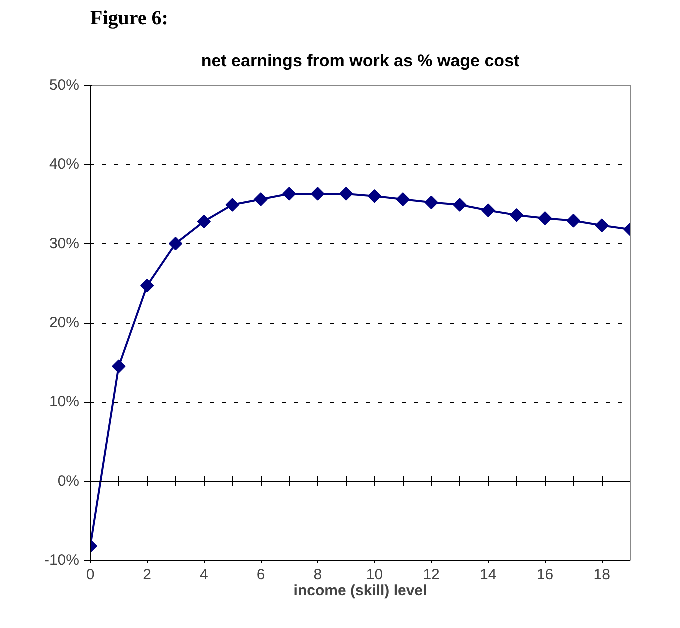 The width and height of the screenshot is (680, 628). Describe the element at coordinates (318, 575) in the screenshot. I see `x-tick-label: 8` at that location.